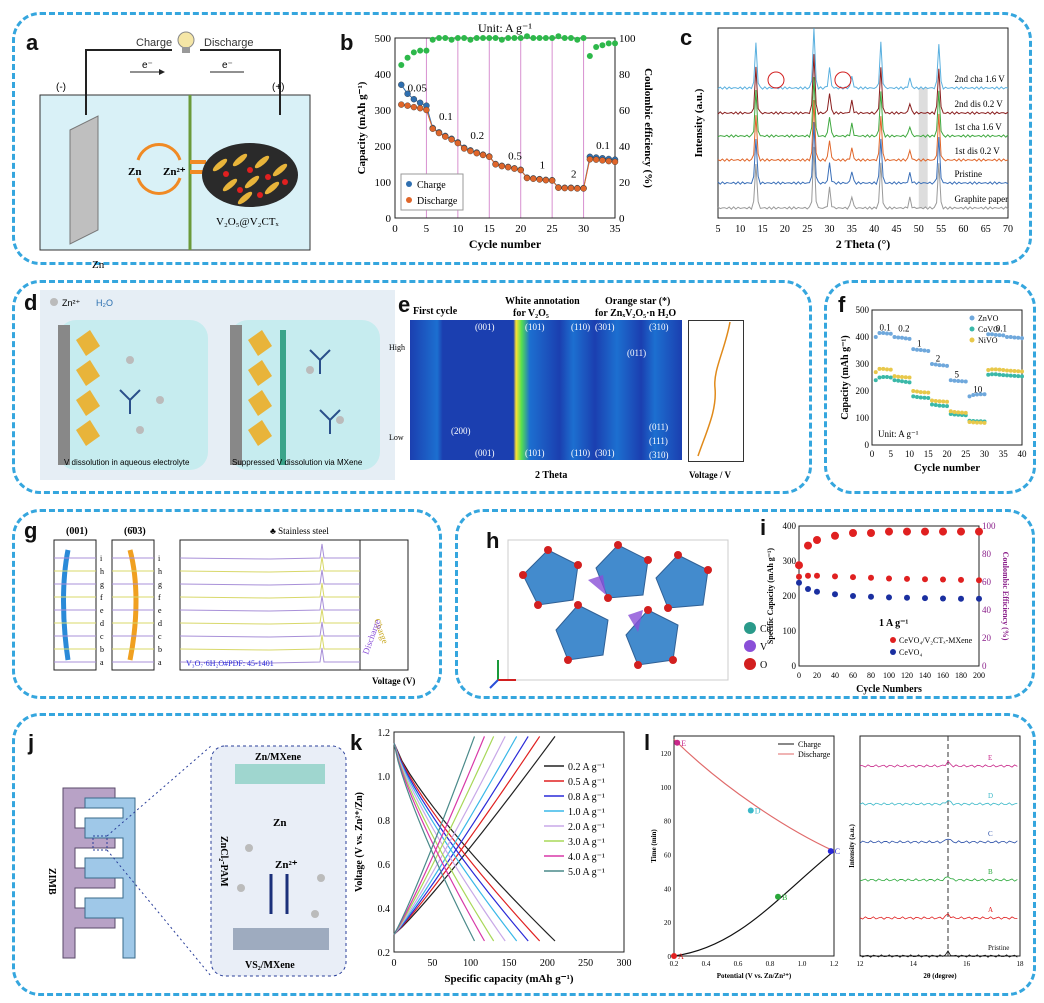 The height and width of the screenshot is (1003, 1044). Describe the element at coordinates (160, 571) in the screenshot. I see `curve-label: h` at that location.